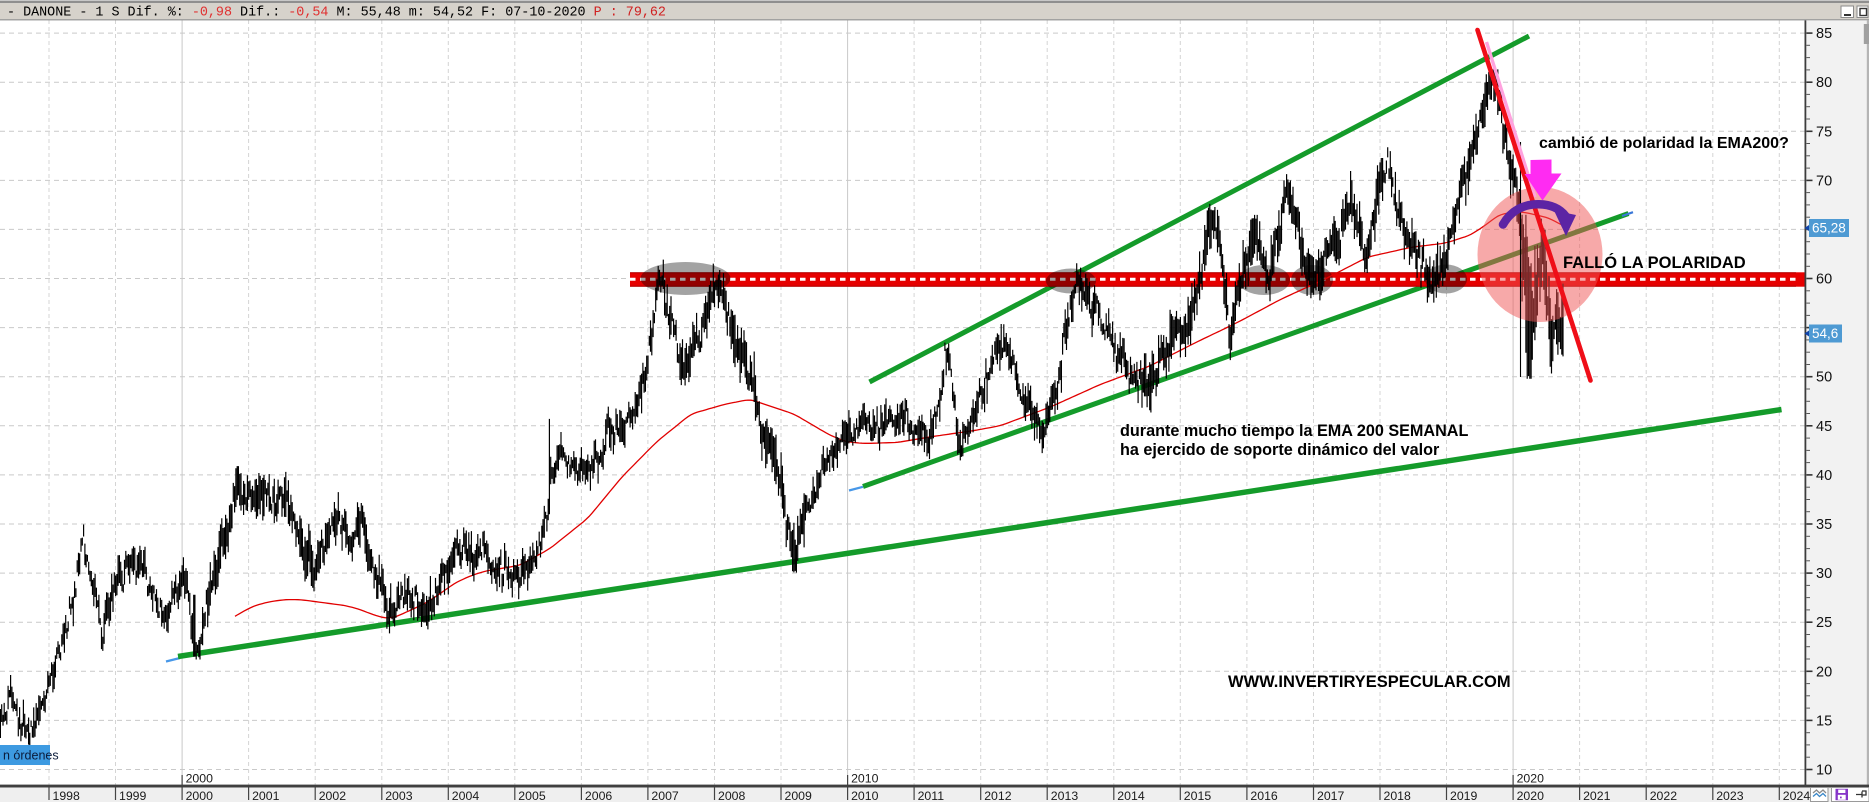  Describe the element at coordinates (532, 795) in the screenshot. I see `svg-text: 2005` at that location.